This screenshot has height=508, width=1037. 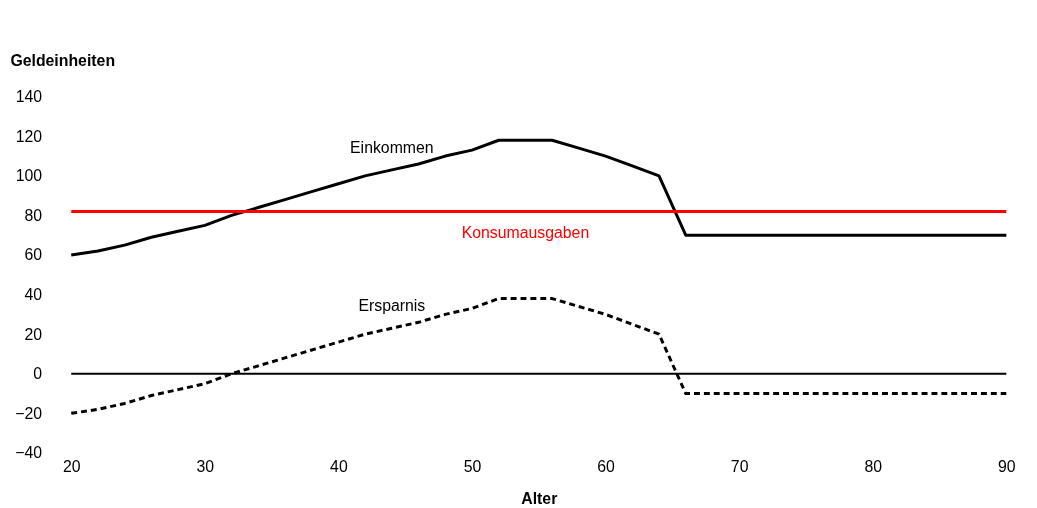 I want to click on y-tick-label: −40, so click(x=29, y=453).